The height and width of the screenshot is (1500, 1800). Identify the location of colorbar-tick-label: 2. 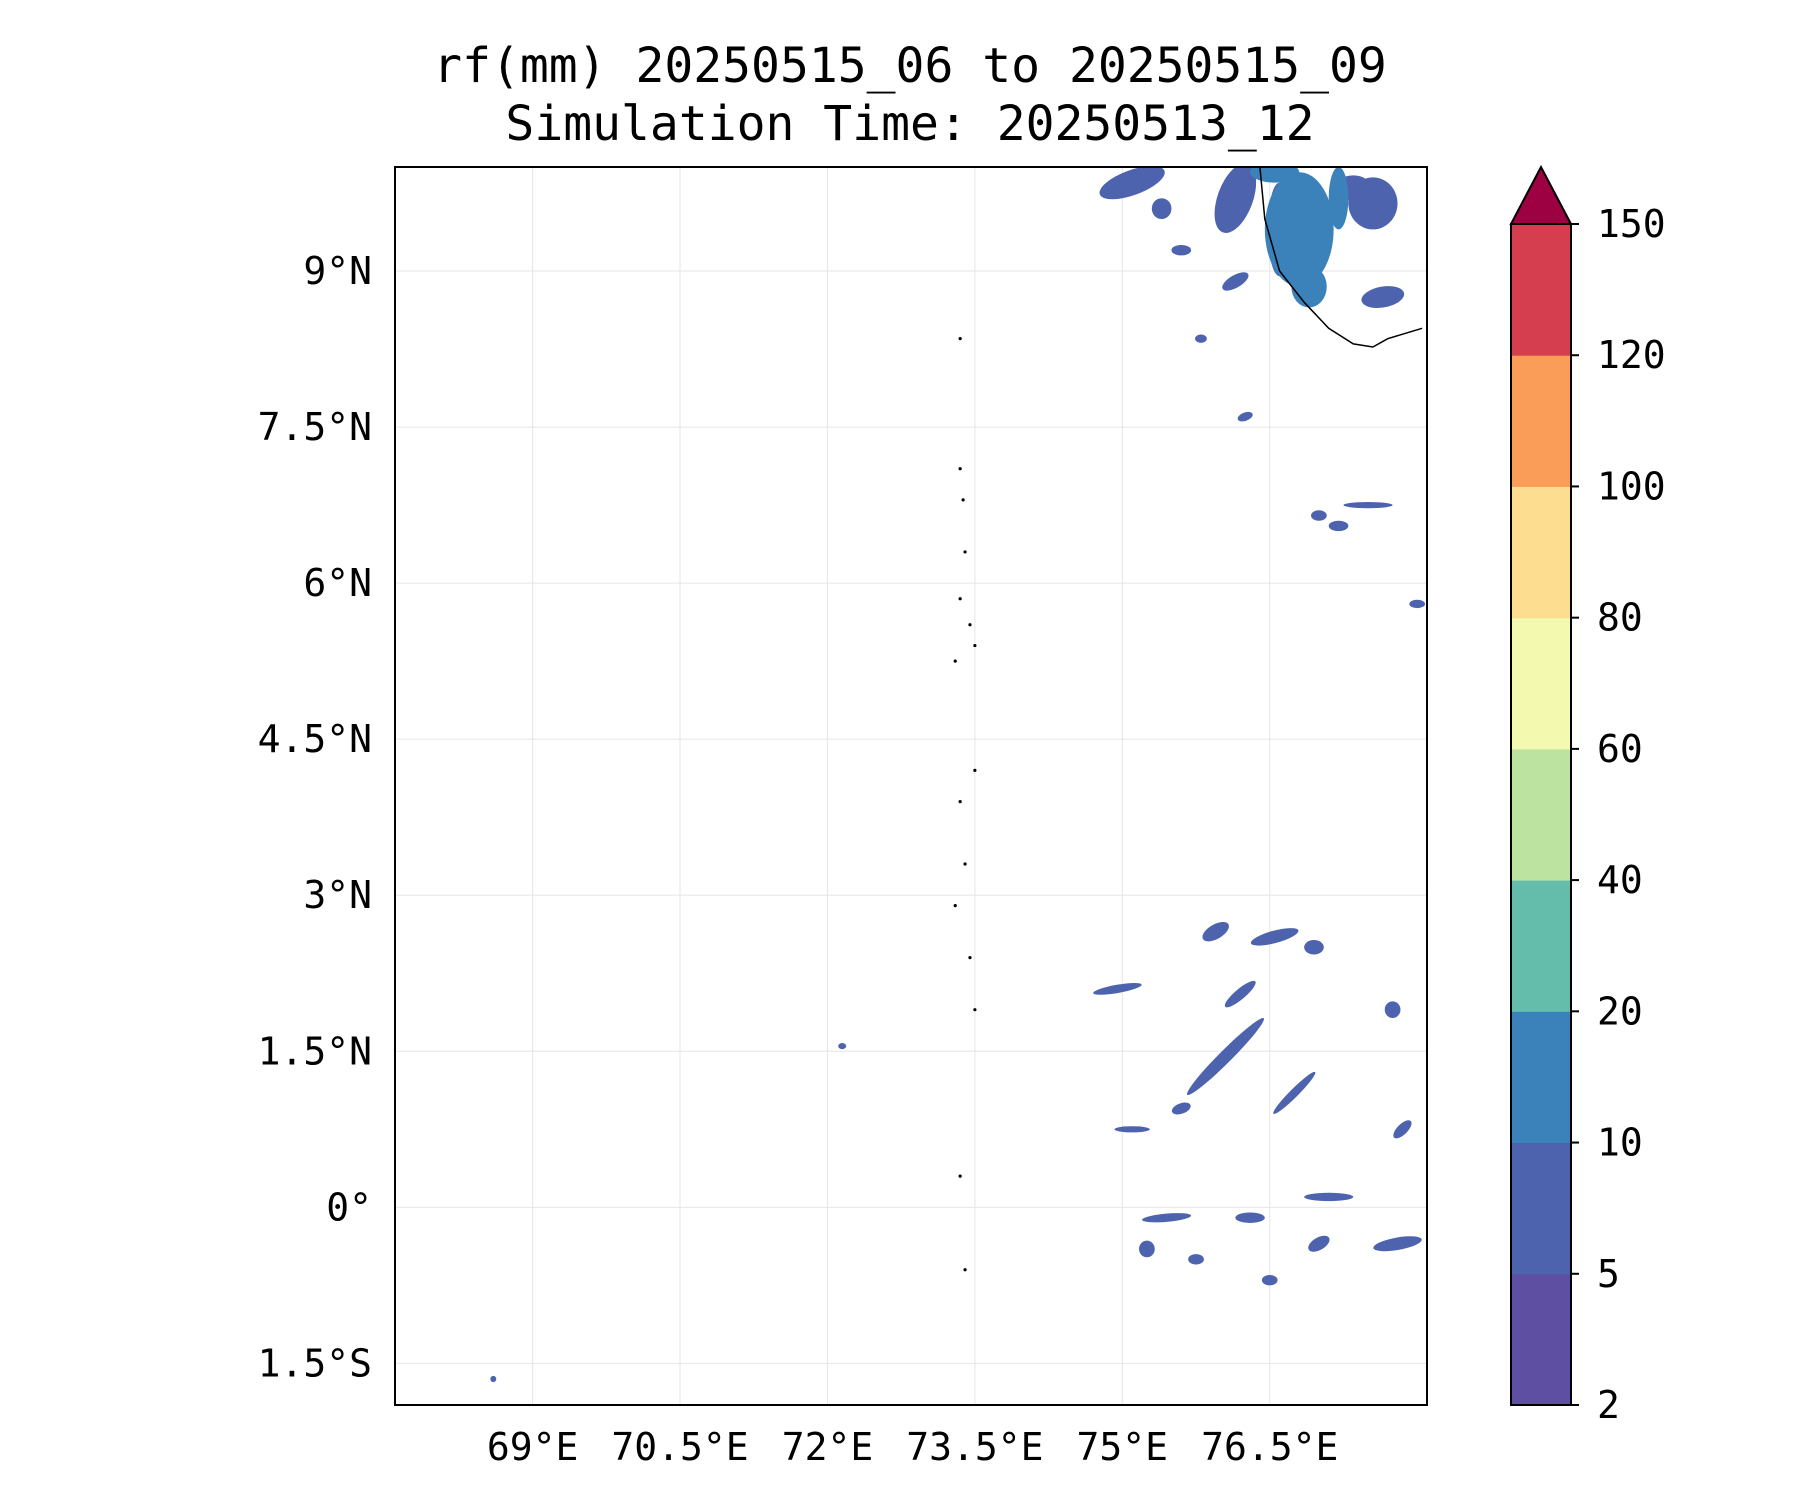
(1608, 1405).